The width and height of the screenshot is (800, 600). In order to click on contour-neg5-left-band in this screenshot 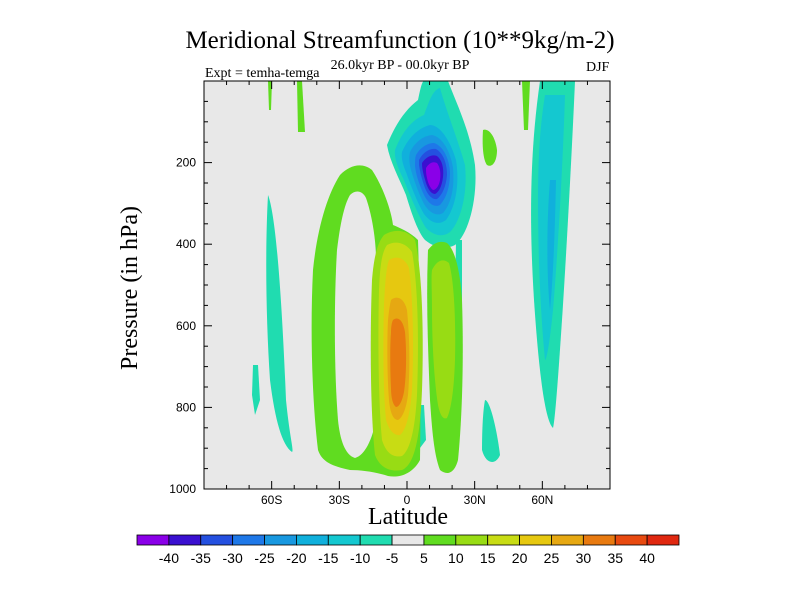, I will do `click(279, 323)`.